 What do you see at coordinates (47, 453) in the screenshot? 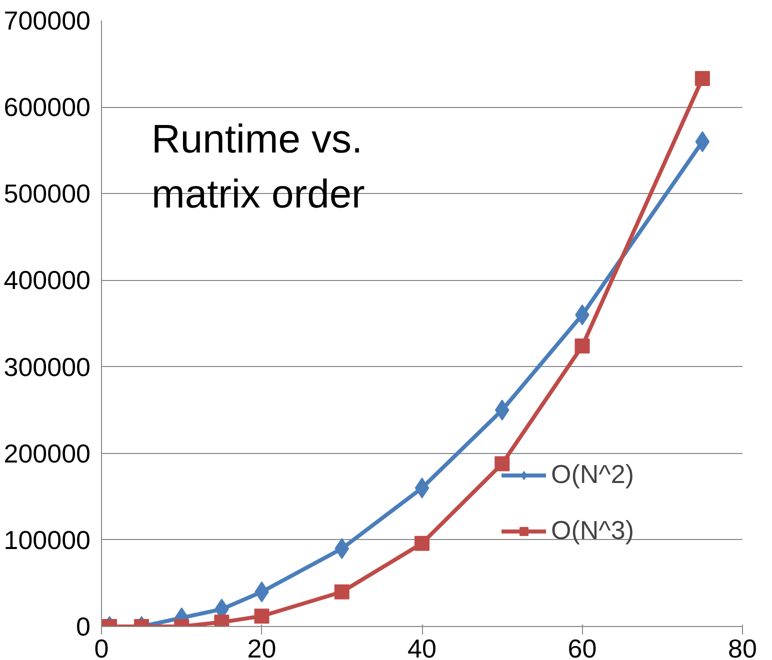
I see `y-tick-label: 200000` at bounding box center [47, 453].